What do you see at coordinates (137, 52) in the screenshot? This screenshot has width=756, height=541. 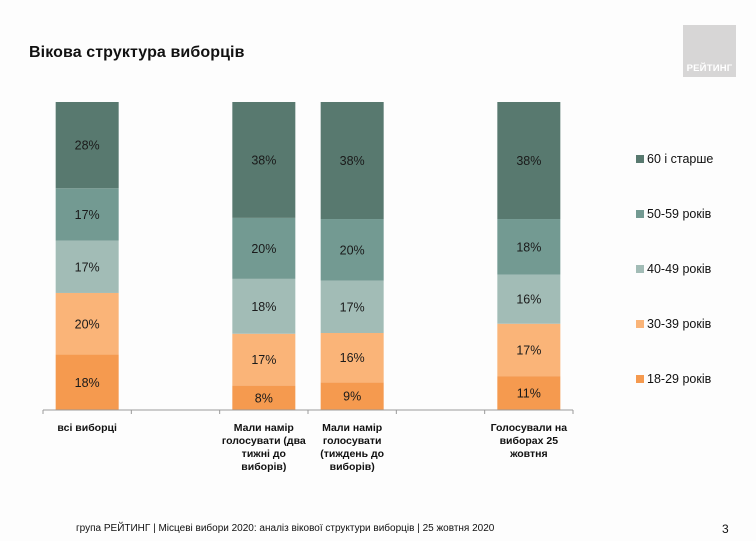 I see `page-title: Вікова структура виборців` at bounding box center [137, 52].